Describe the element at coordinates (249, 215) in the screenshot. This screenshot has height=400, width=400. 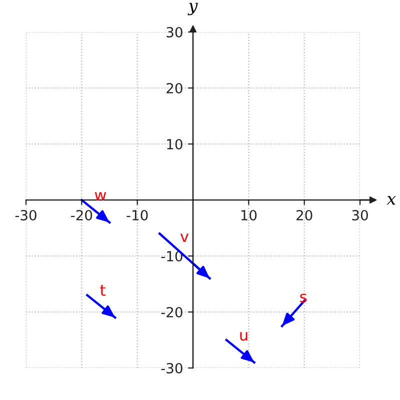
I see `x-tick-label: 10` at that location.